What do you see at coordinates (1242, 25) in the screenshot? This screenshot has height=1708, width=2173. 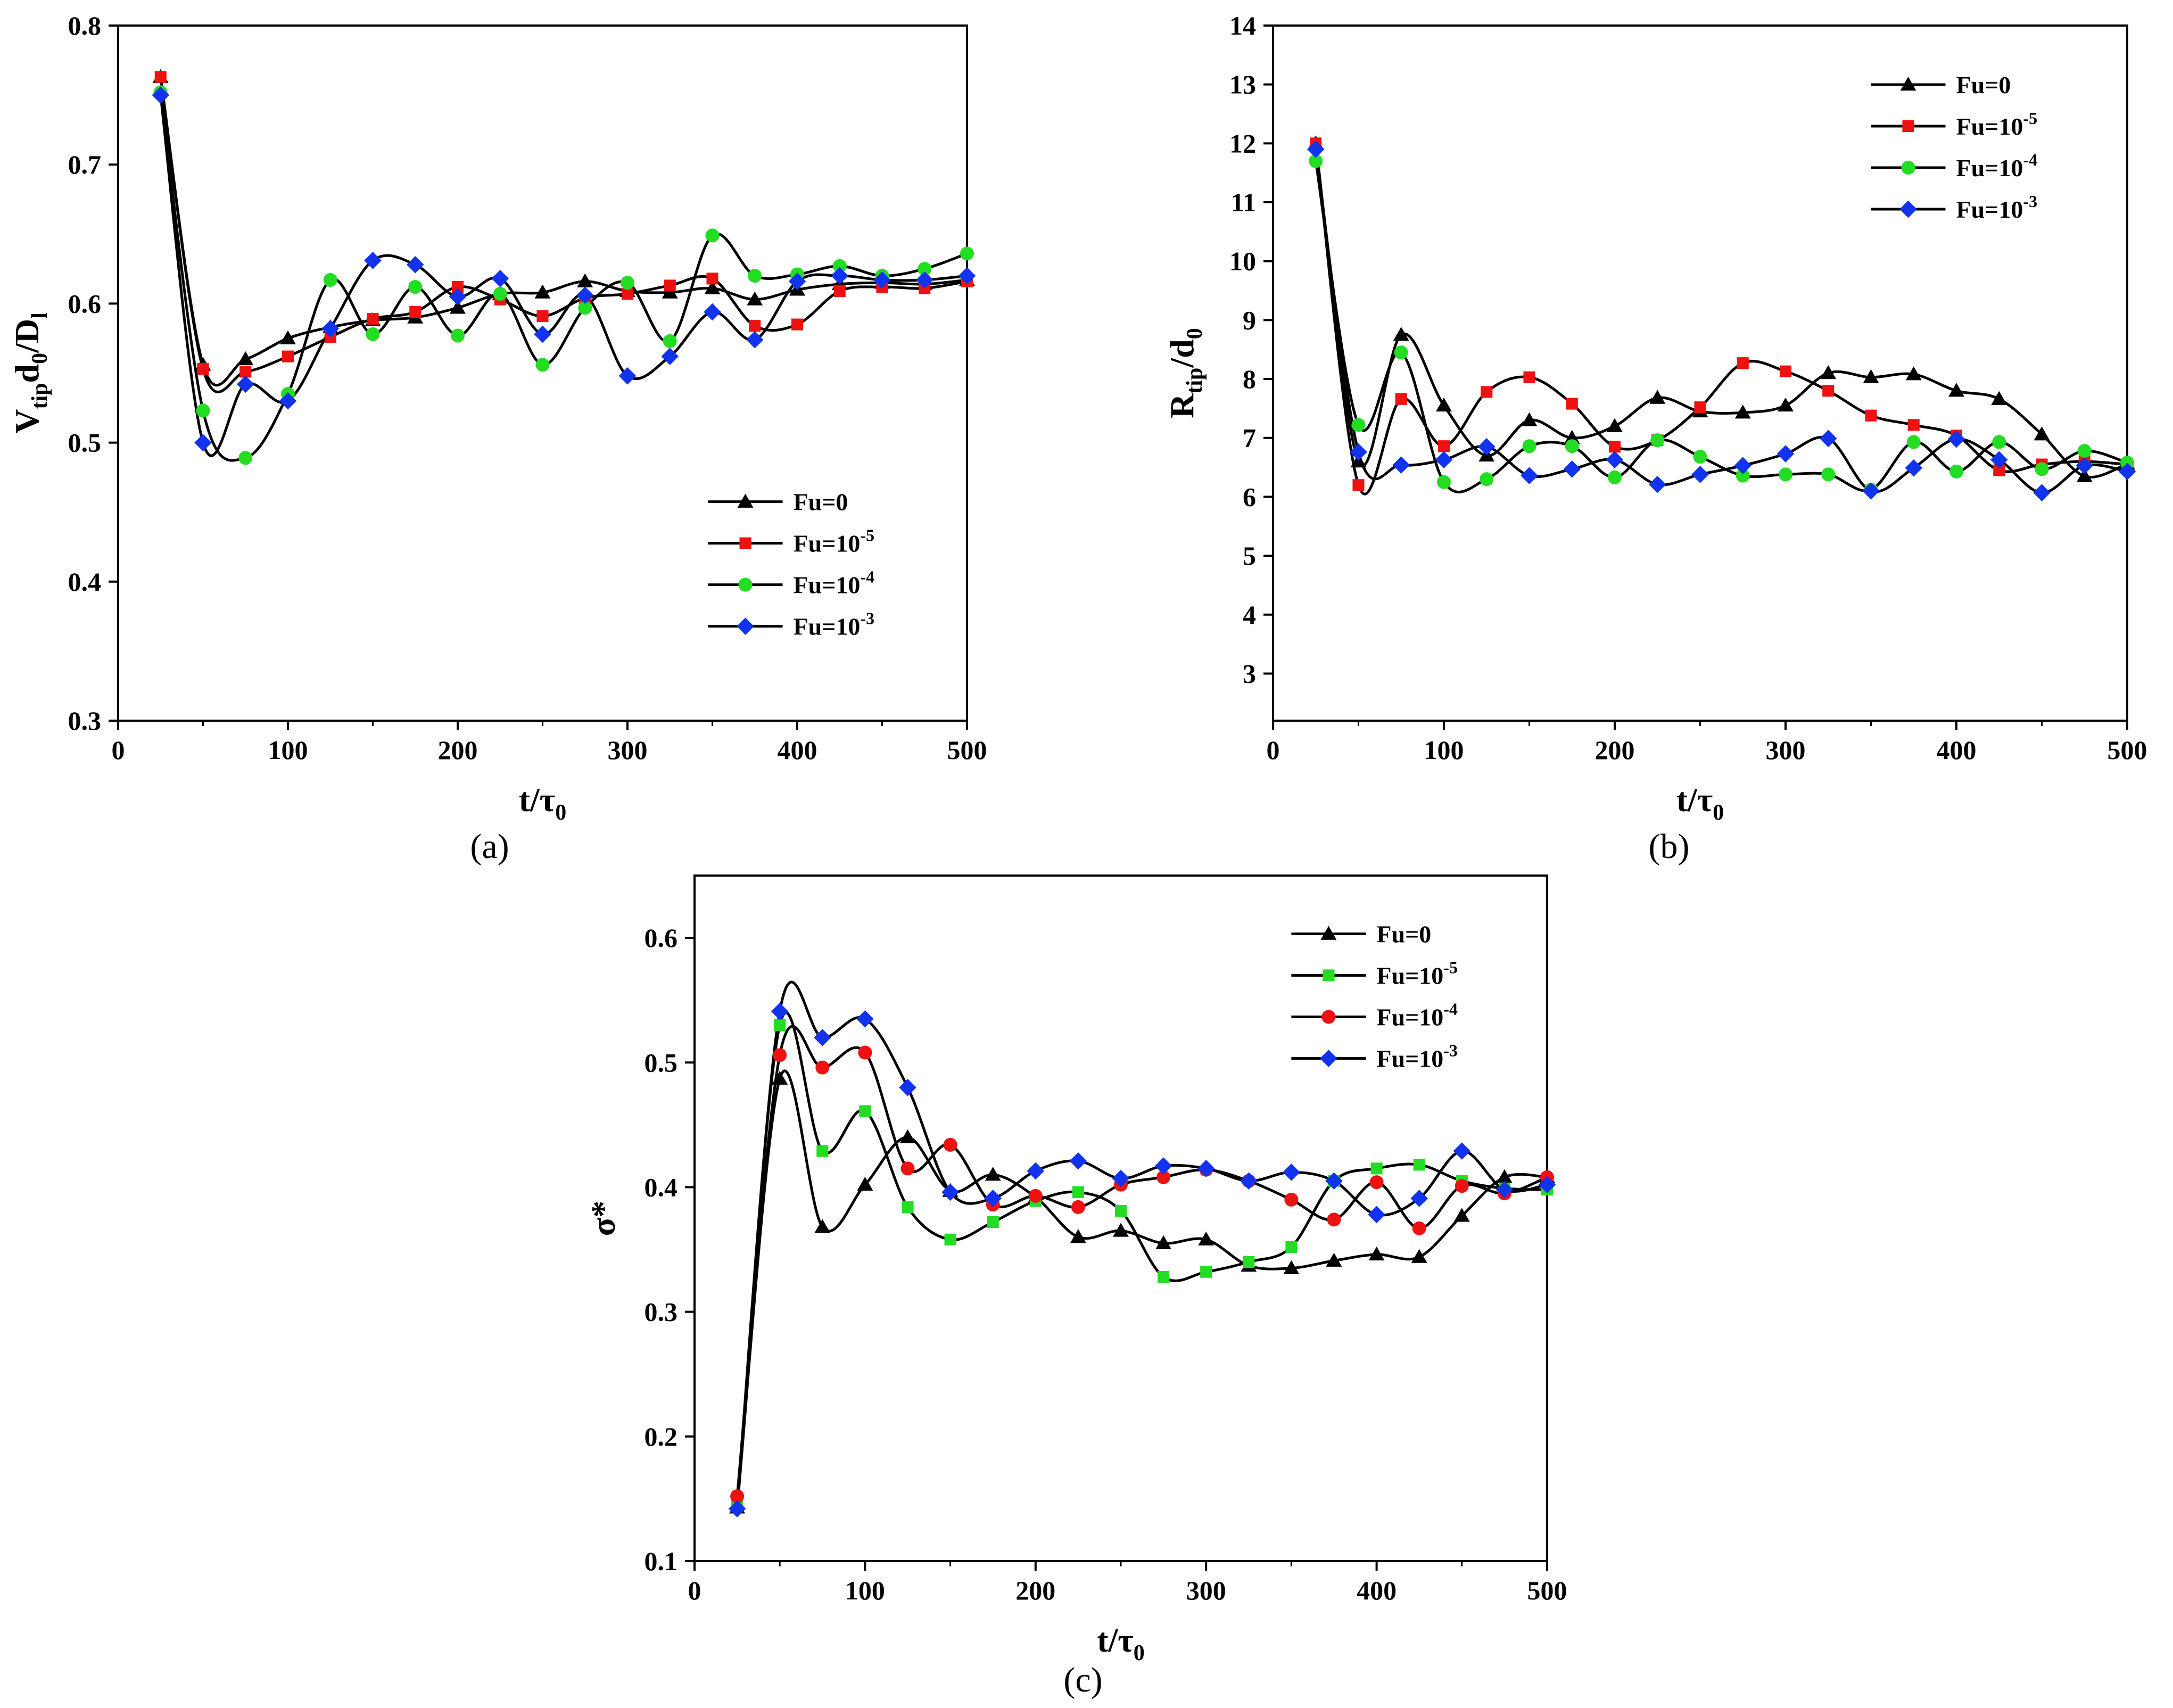 I see `y-tick-label: 14` at bounding box center [1242, 25].